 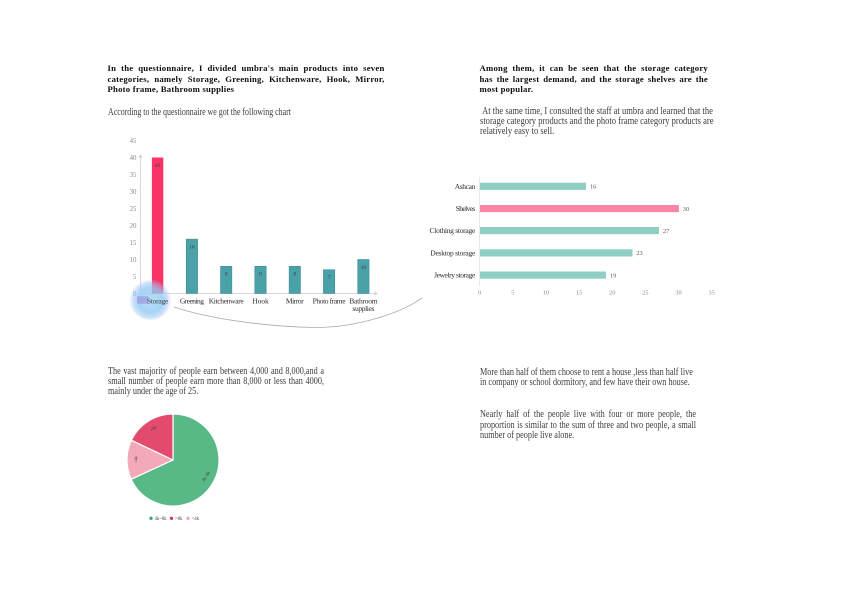 I want to click on svg-text: 45, so click(x=133, y=141).